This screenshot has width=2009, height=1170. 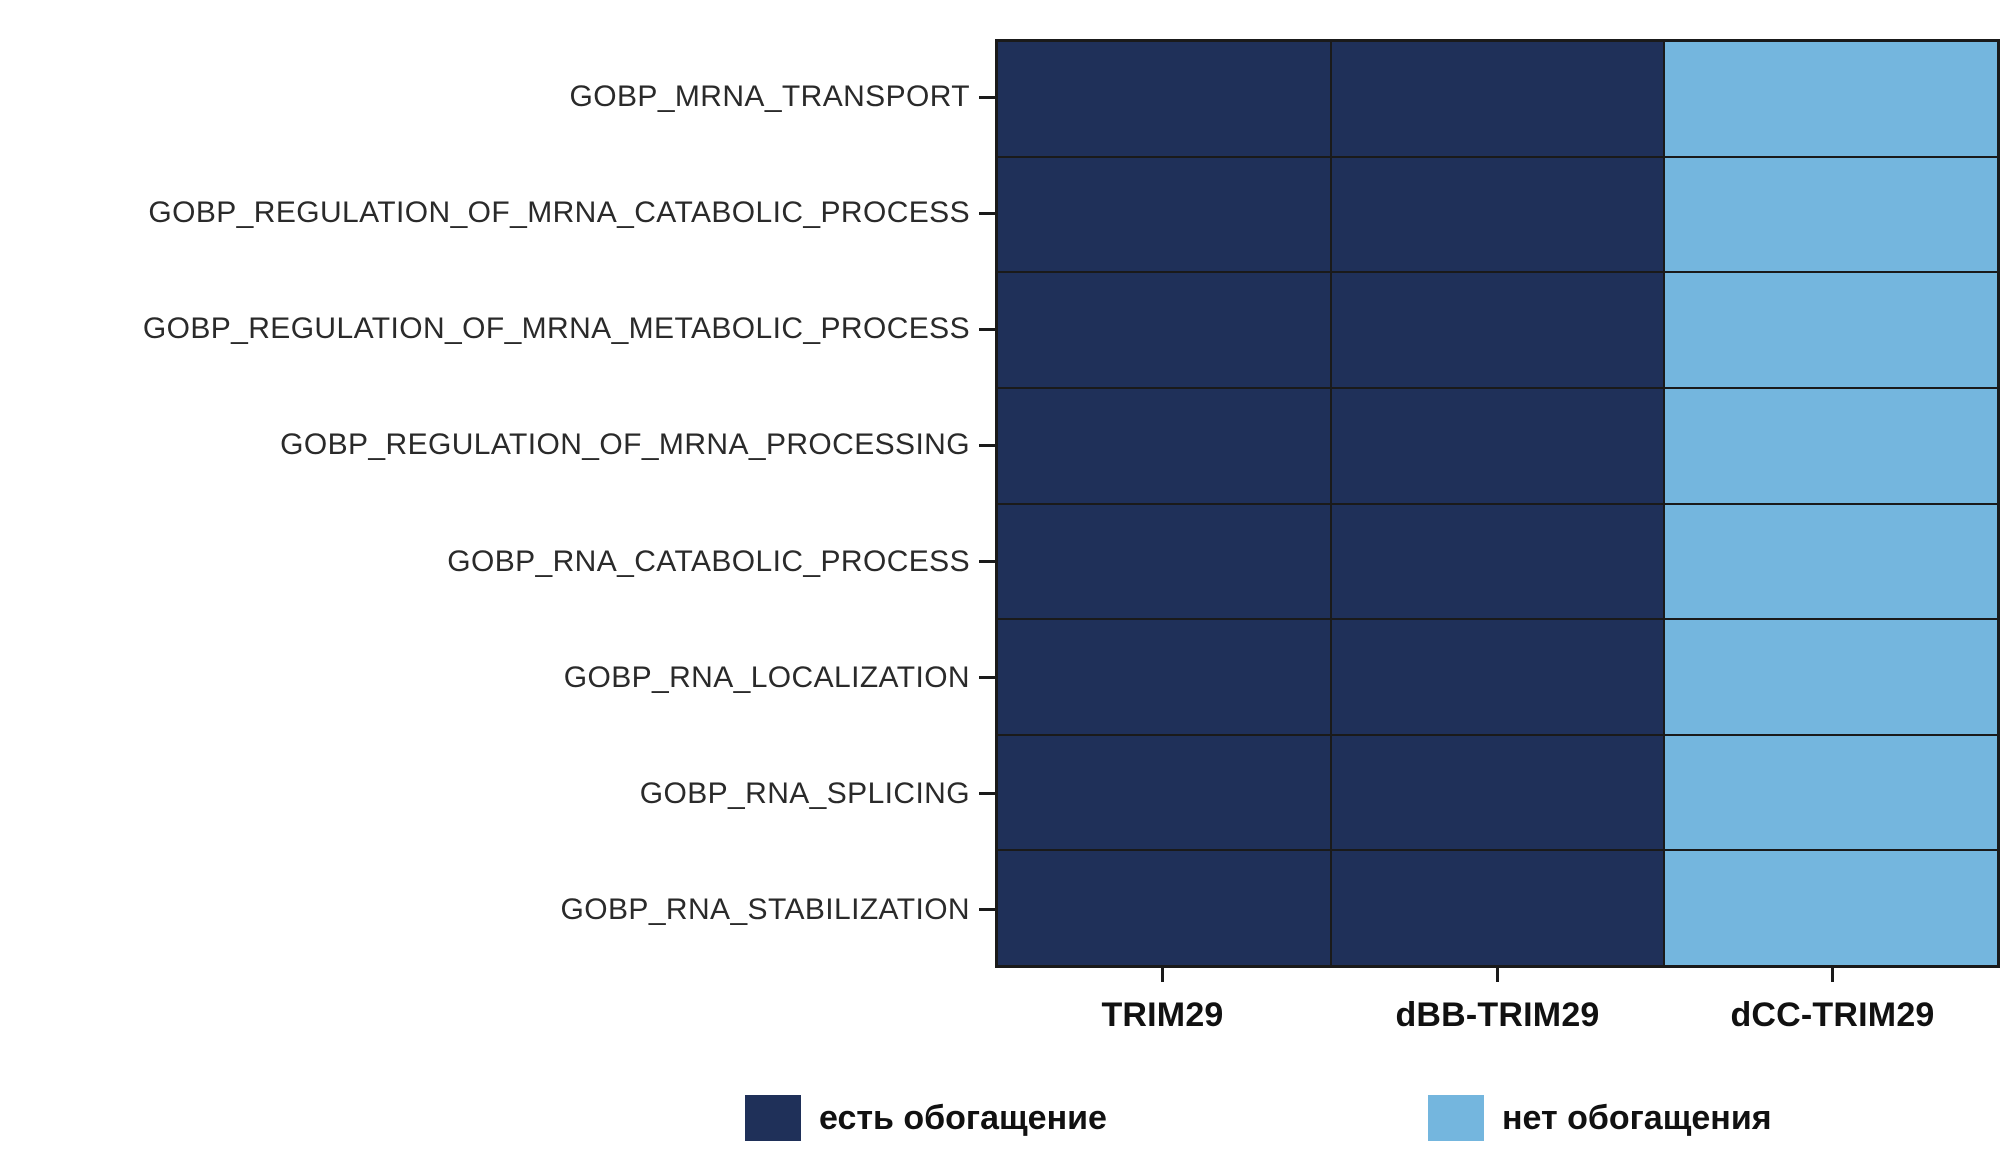 I want to click on row-label-line: GOBP_MRNA_TRANSPORT, so click(x=497, y=97).